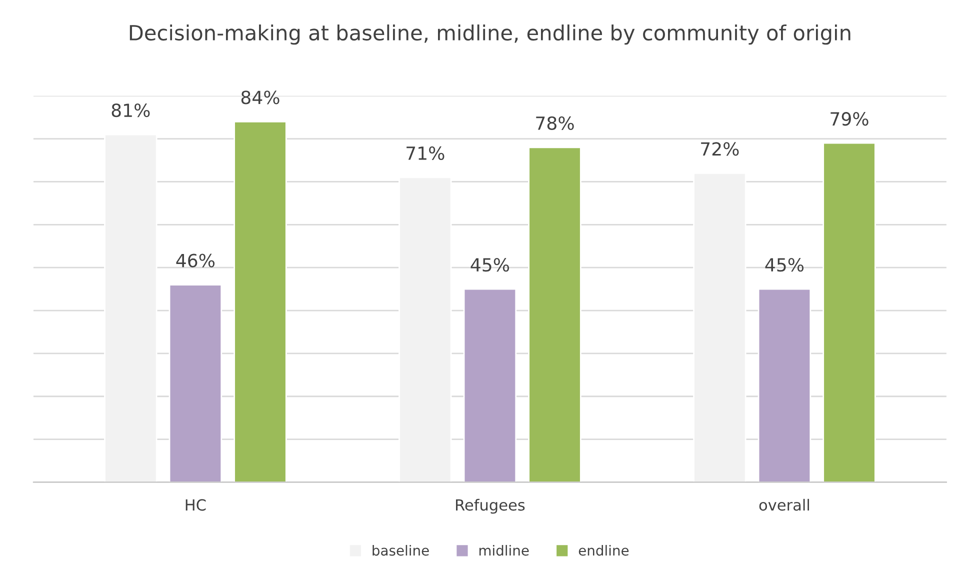 Image resolution: width=956 pixels, height=581 pixels. Describe the element at coordinates (196, 505) in the screenshot. I see `x-tick-label: HC` at that location.